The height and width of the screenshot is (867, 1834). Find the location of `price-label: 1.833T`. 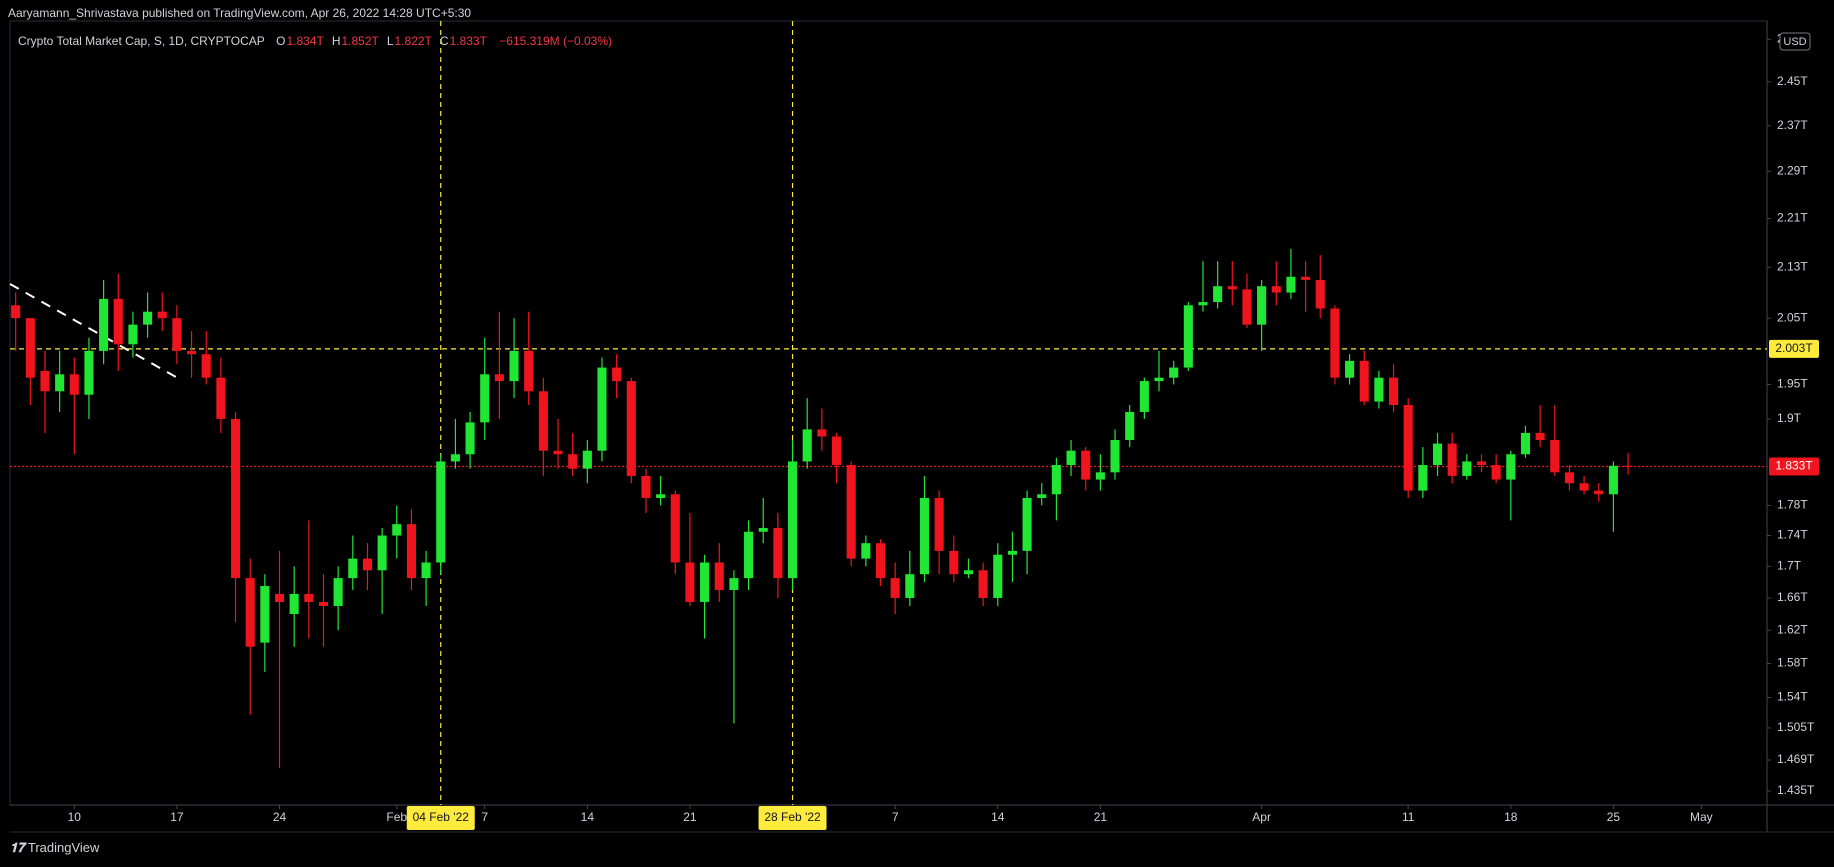

price-label: 1.833T is located at coordinates (1794, 466).